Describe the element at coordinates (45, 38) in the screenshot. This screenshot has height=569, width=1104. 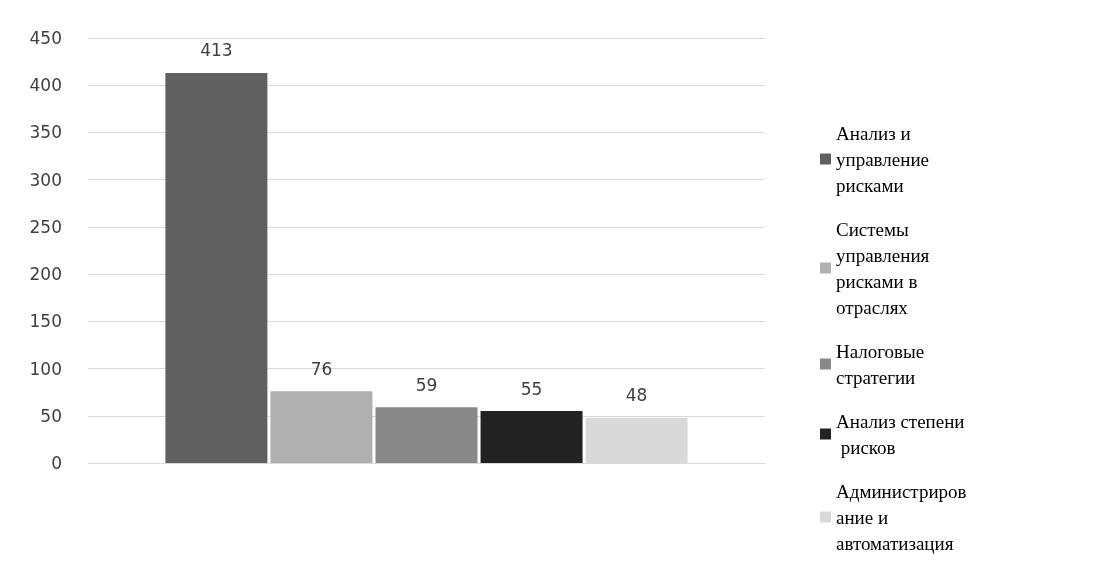
I see `y-tick-label: 450` at that location.